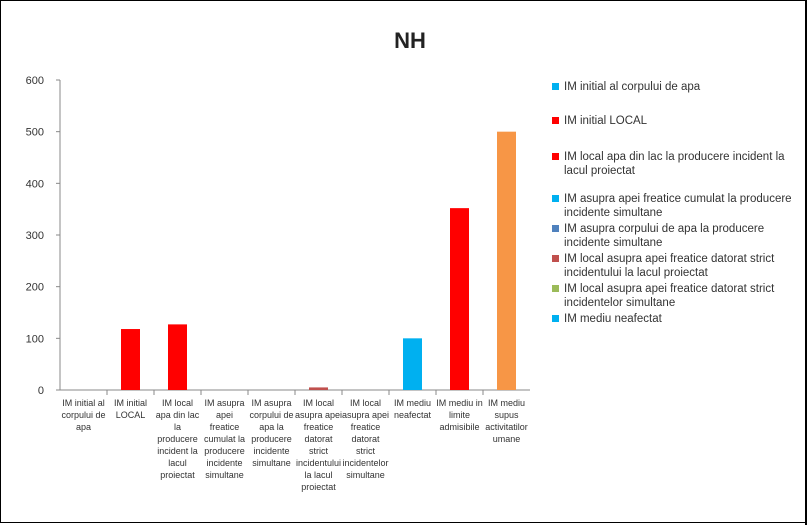  What do you see at coordinates (459, 415) in the screenshot?
I see `x-tick-label: IM mediu in limite admisibile` at bounding box center [459, 415].